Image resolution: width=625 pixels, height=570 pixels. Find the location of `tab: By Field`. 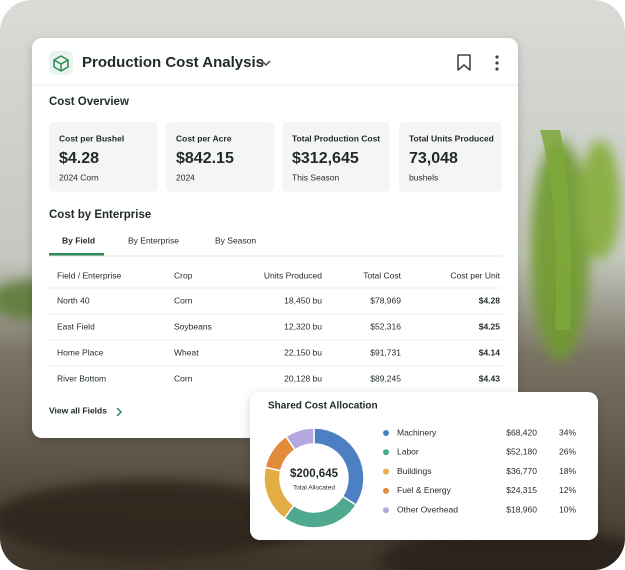

tab: By Field is located at coordinates (78, 240).